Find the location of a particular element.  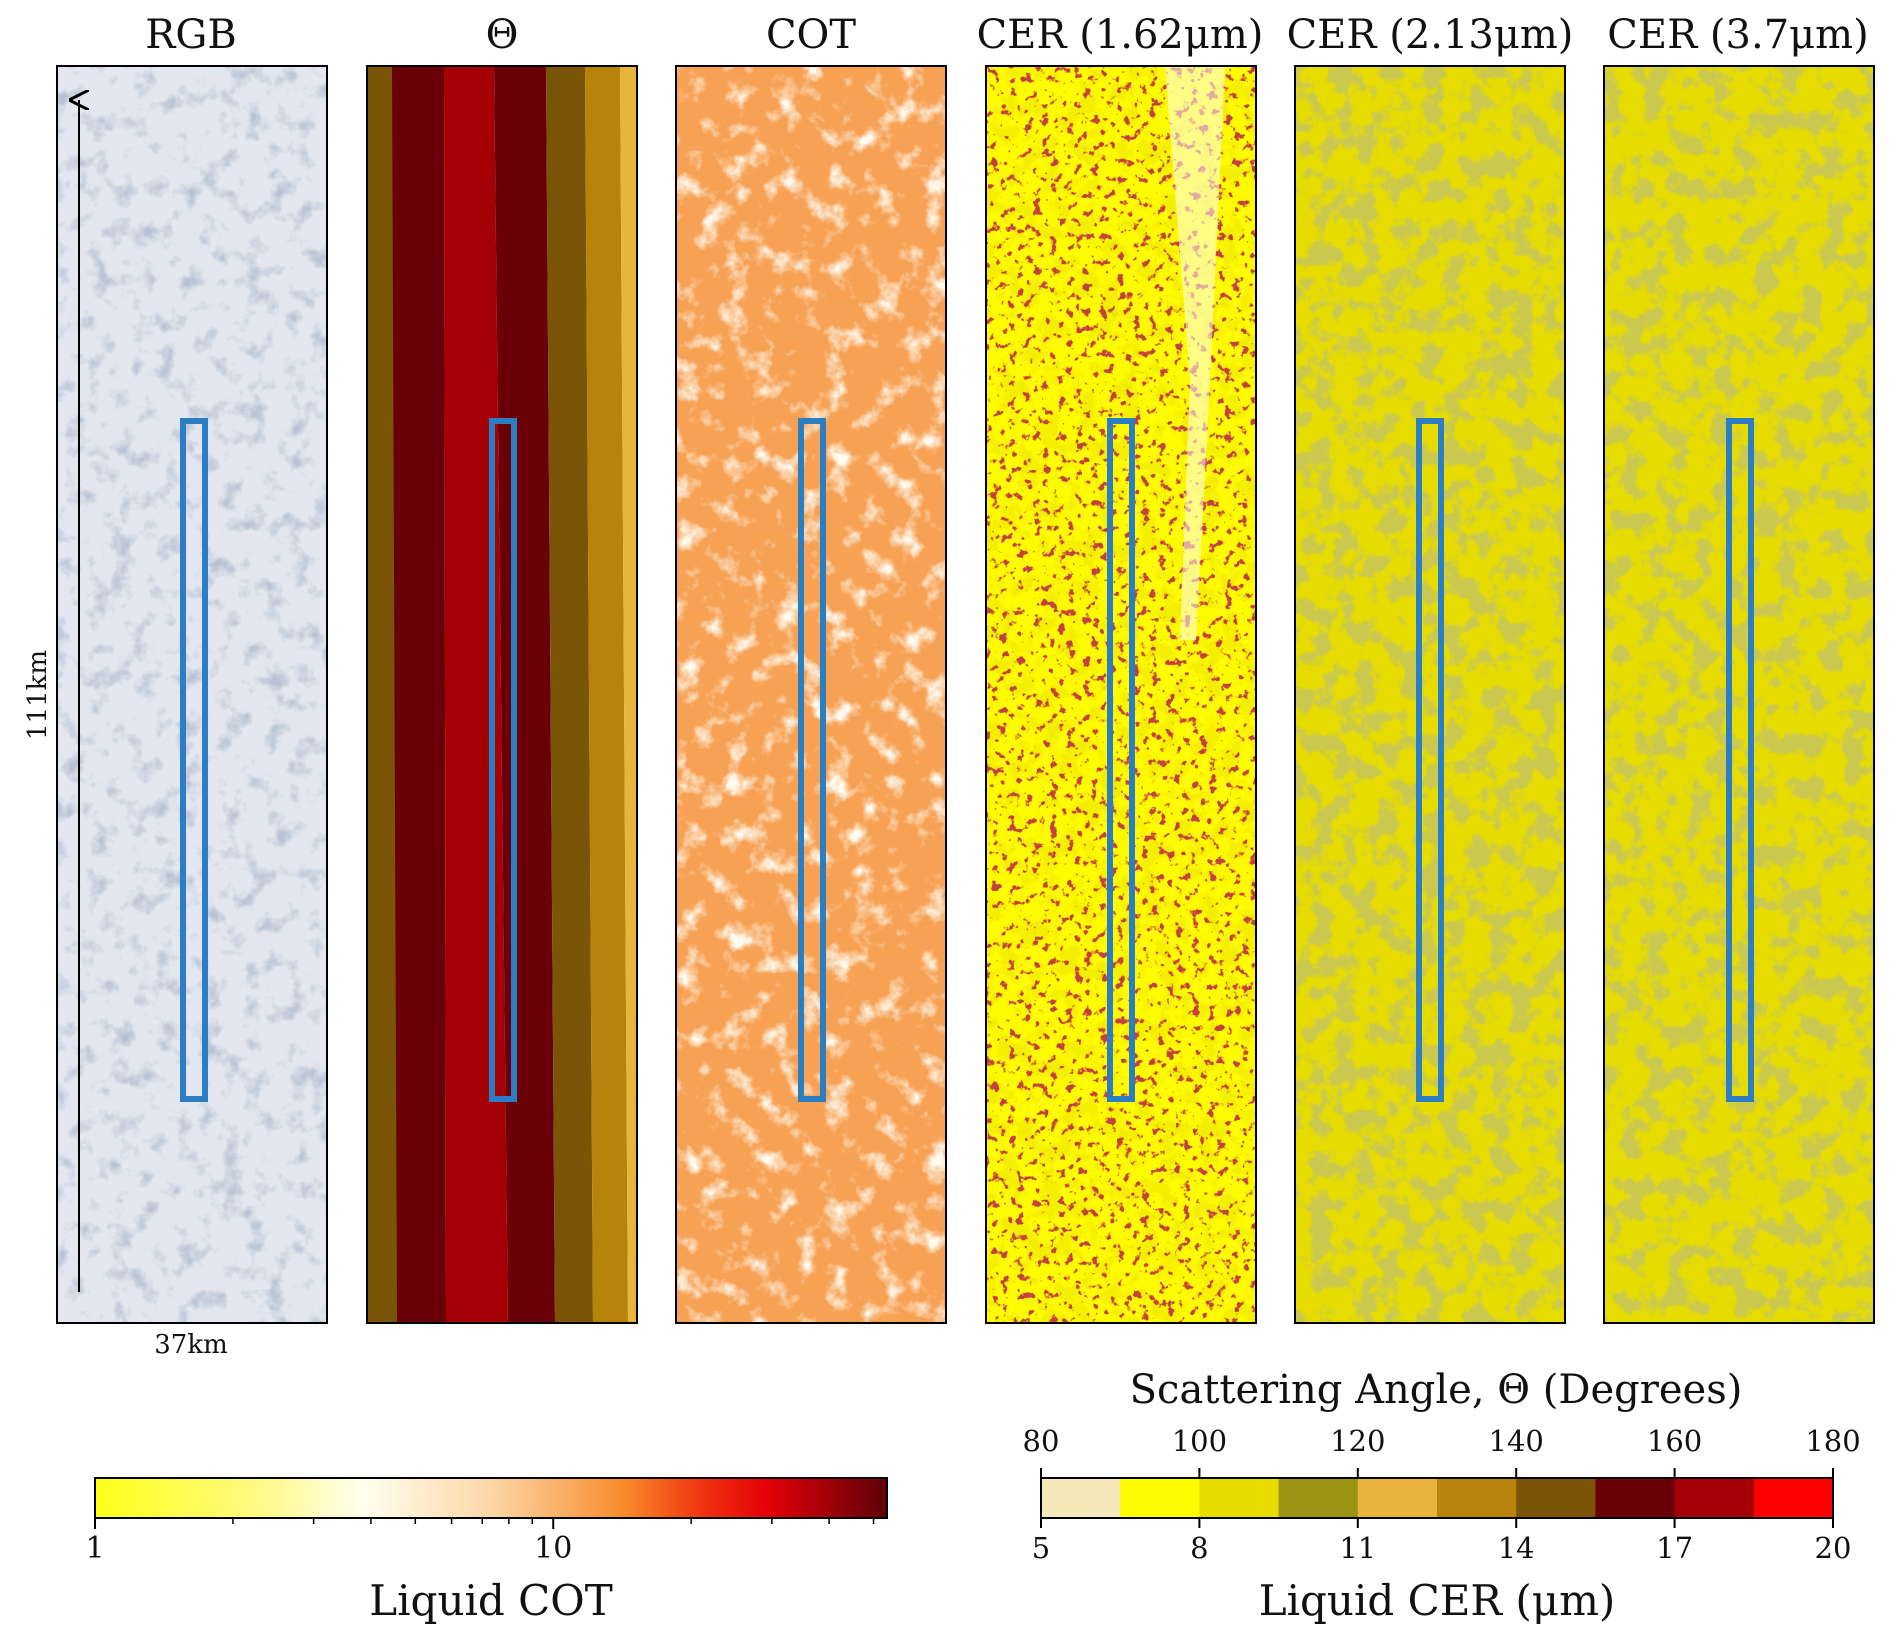

cot-tick-label: 1 is located at coordinates (94, 1548).